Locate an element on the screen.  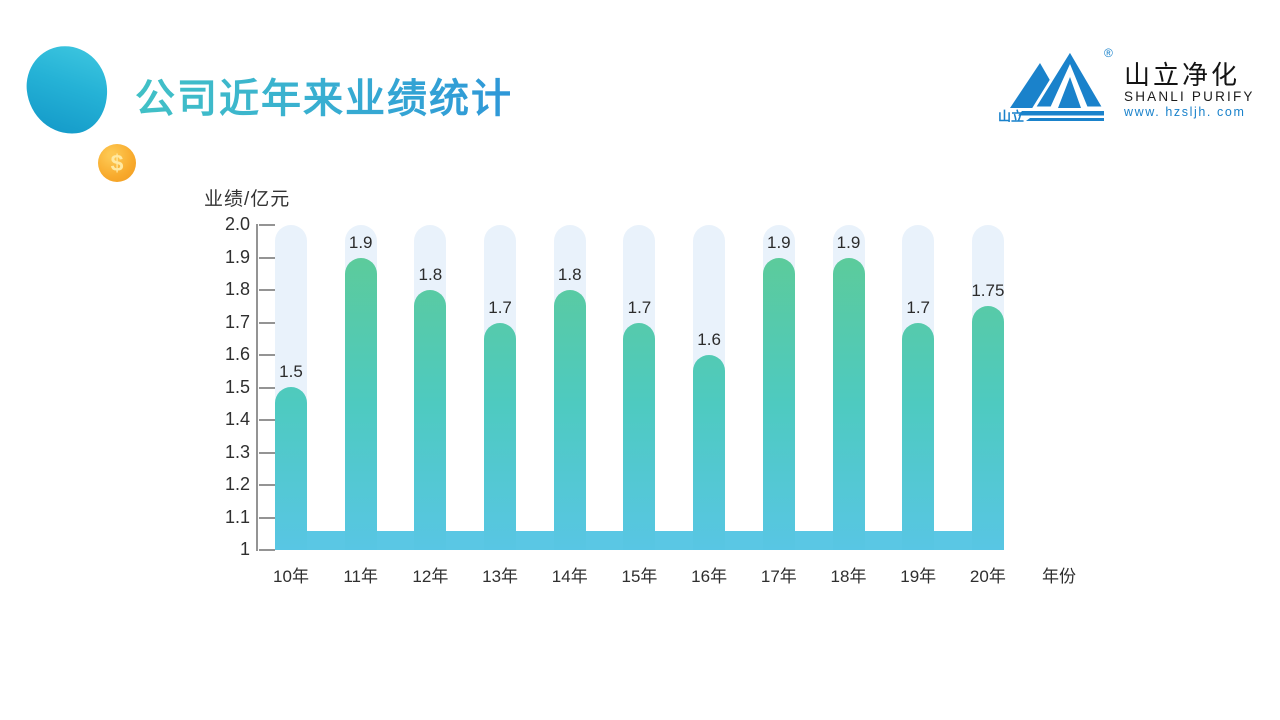
x-tick-label: 13年 is located at coordinates (500, 576).